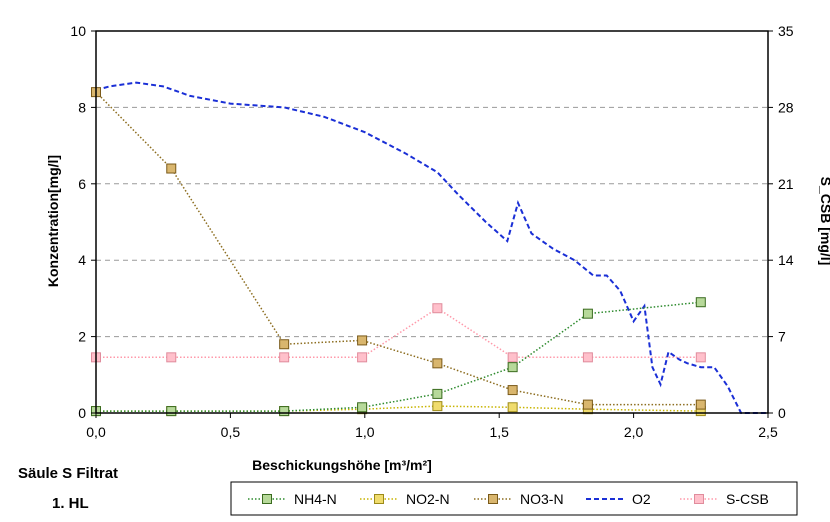 The height and width of the screenshot is (522, 830). I want to click on series-line-no2-n, so click(398, 408).